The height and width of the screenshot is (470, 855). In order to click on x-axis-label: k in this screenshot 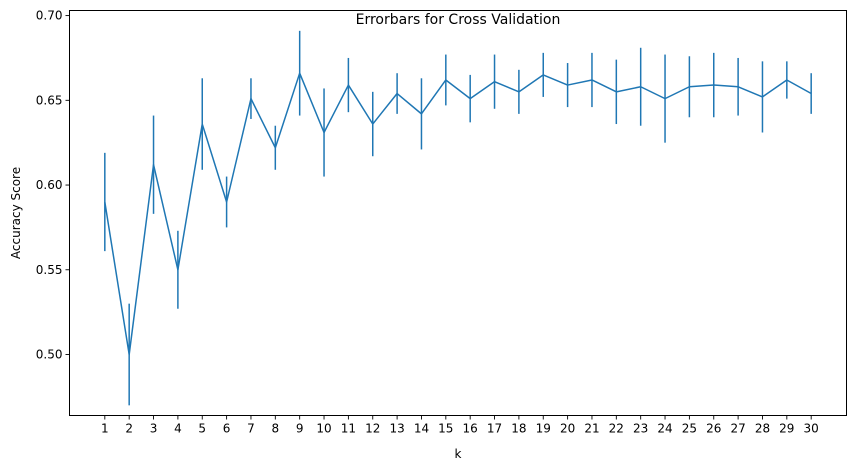, I will do `click(458, 454)`.